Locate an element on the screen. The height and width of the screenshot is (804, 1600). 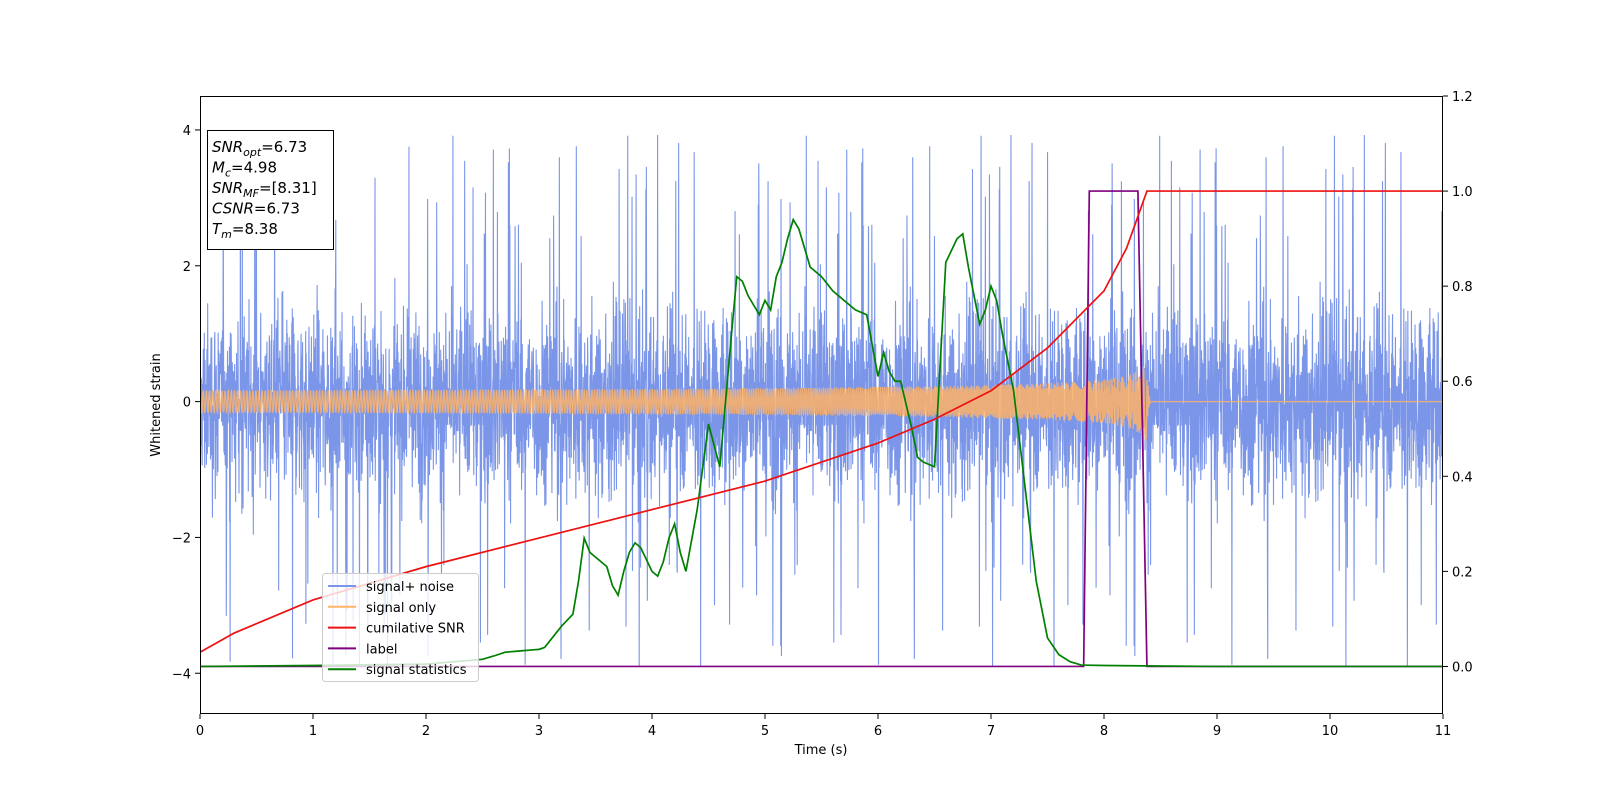
x-tick-label: 11 is located at coordinates (1443, 731).